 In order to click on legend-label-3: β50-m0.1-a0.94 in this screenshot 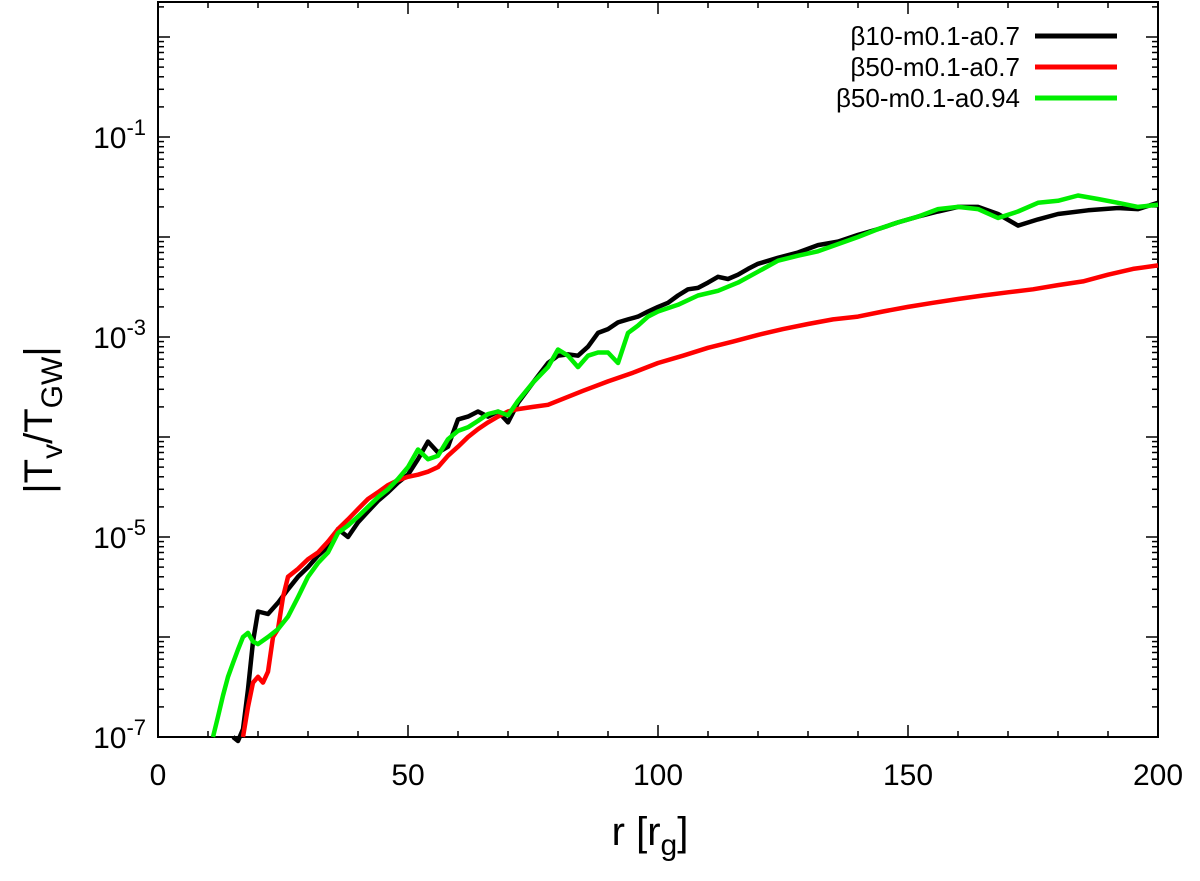, I will do `click(928, 98)`.